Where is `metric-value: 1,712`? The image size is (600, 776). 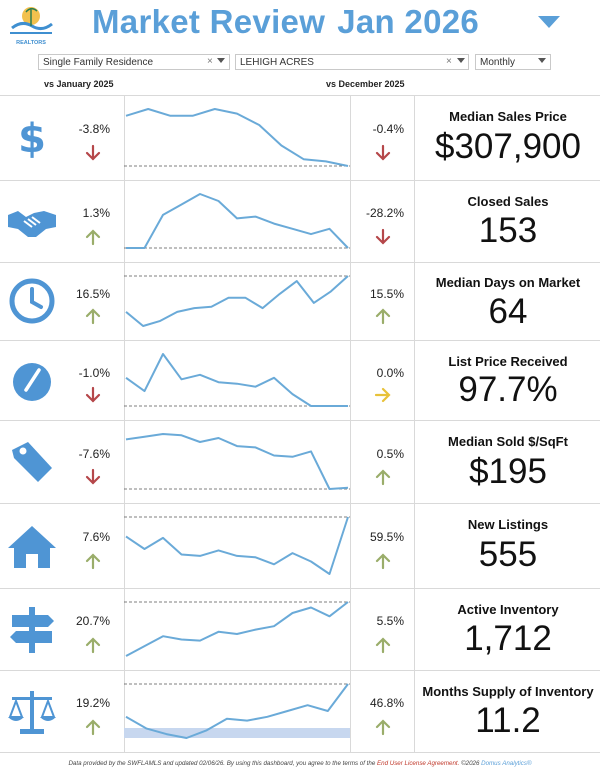 metric-value: 1,712 is located at coordinates (508, 638).